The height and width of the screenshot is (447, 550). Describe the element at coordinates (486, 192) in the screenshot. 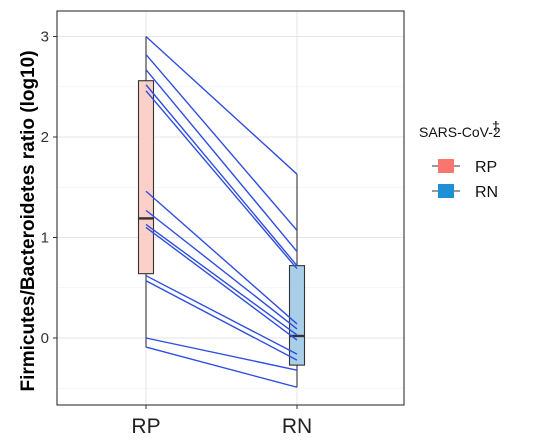

I see `legend-label: RN` at that location.